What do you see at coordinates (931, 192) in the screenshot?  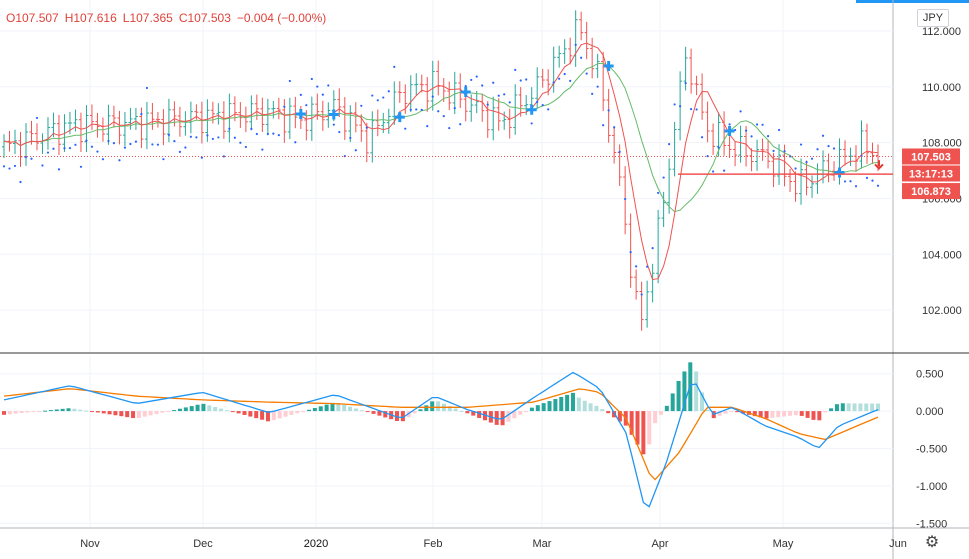 I see `level-price-tag: 106.873` at bounding box center [931, 192].